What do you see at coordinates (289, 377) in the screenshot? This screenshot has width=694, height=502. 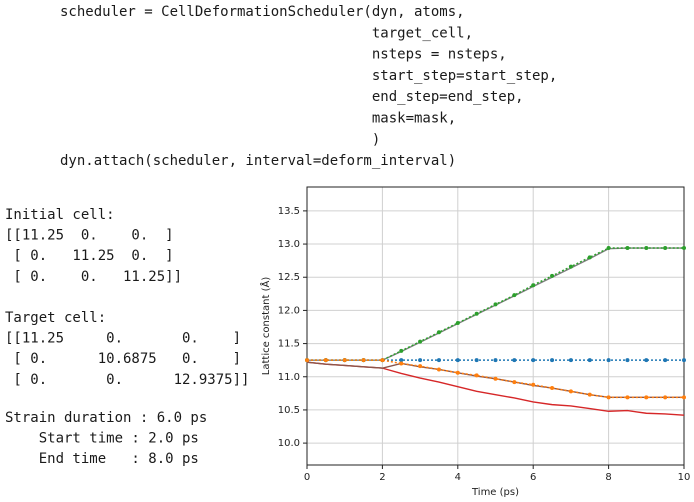 I see `y-tick-label: 11.0` at bounding box center [289, 377].